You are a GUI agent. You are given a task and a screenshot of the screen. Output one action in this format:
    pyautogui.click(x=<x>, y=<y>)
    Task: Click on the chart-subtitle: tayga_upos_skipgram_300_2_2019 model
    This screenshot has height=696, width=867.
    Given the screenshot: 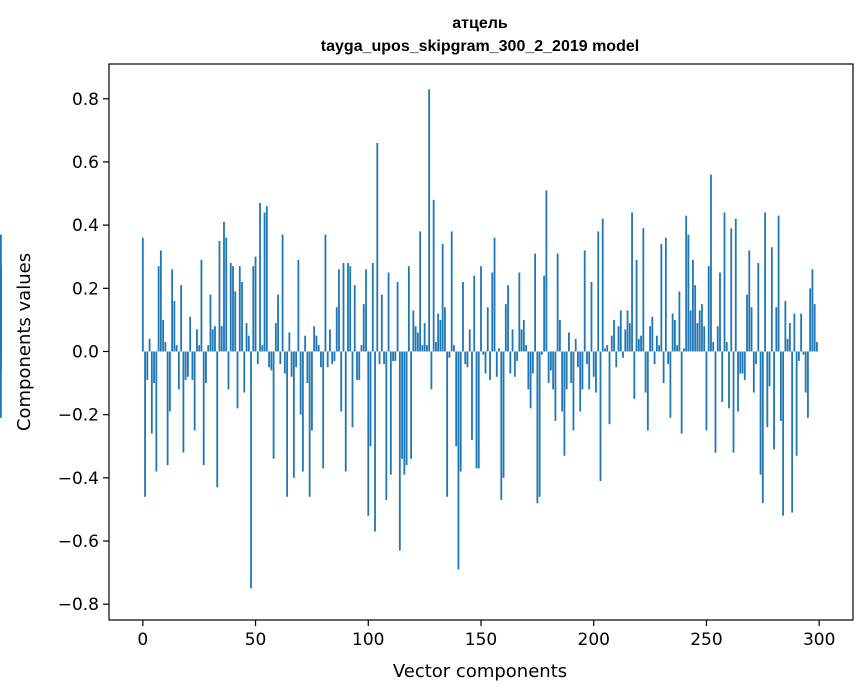 What is the action you would take?
    pyautogui.click(x=480, y=46)
    